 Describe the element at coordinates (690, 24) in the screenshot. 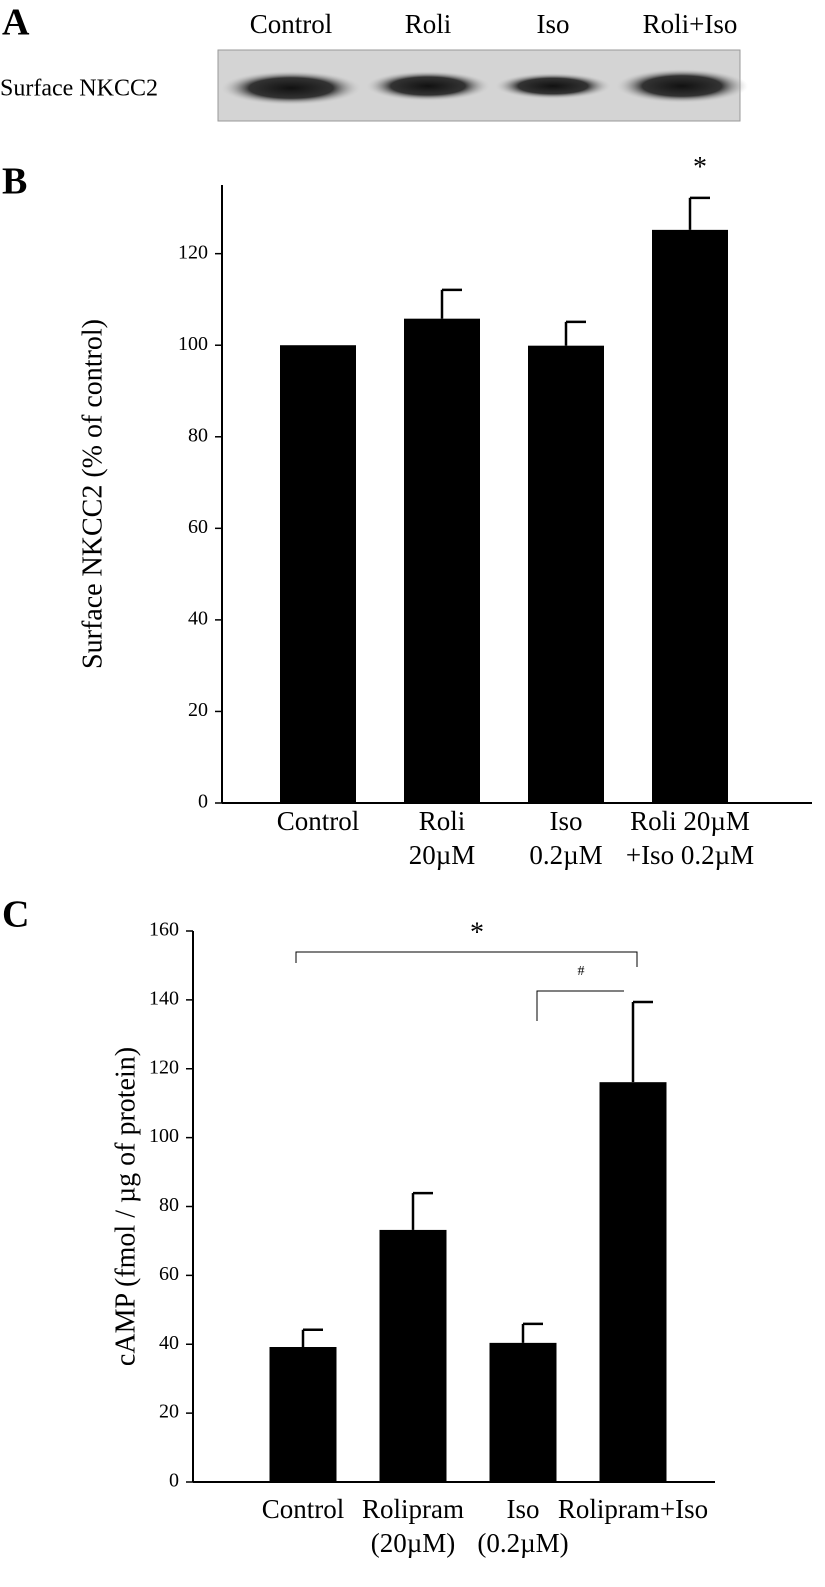

I see `lane-label: Roli+Iso` at that location.